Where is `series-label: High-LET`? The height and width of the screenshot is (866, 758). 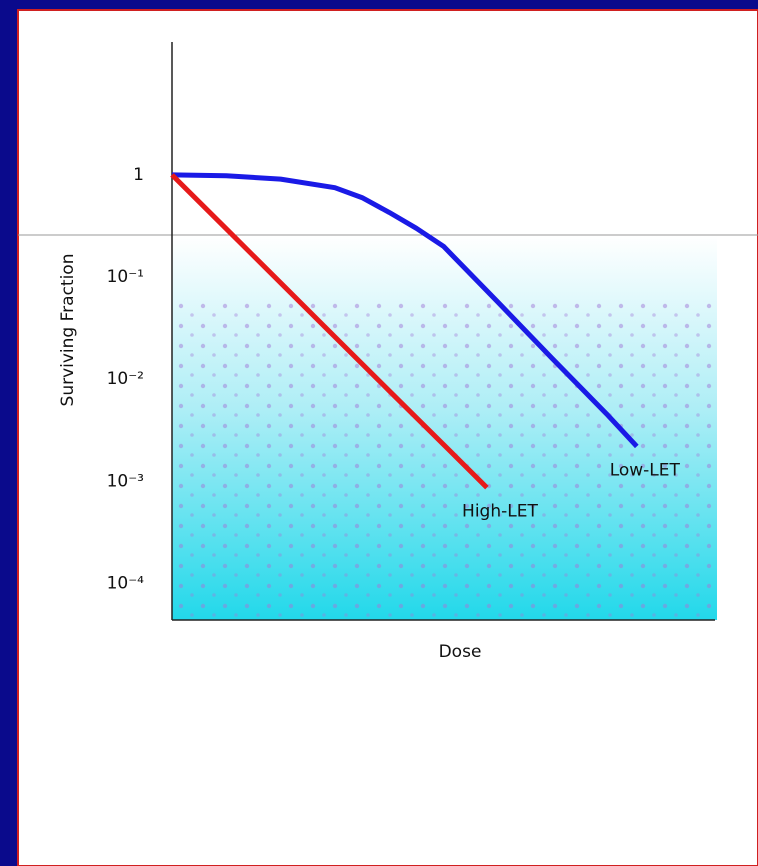
series-label: High-LET is located at coordinates (500, 512).